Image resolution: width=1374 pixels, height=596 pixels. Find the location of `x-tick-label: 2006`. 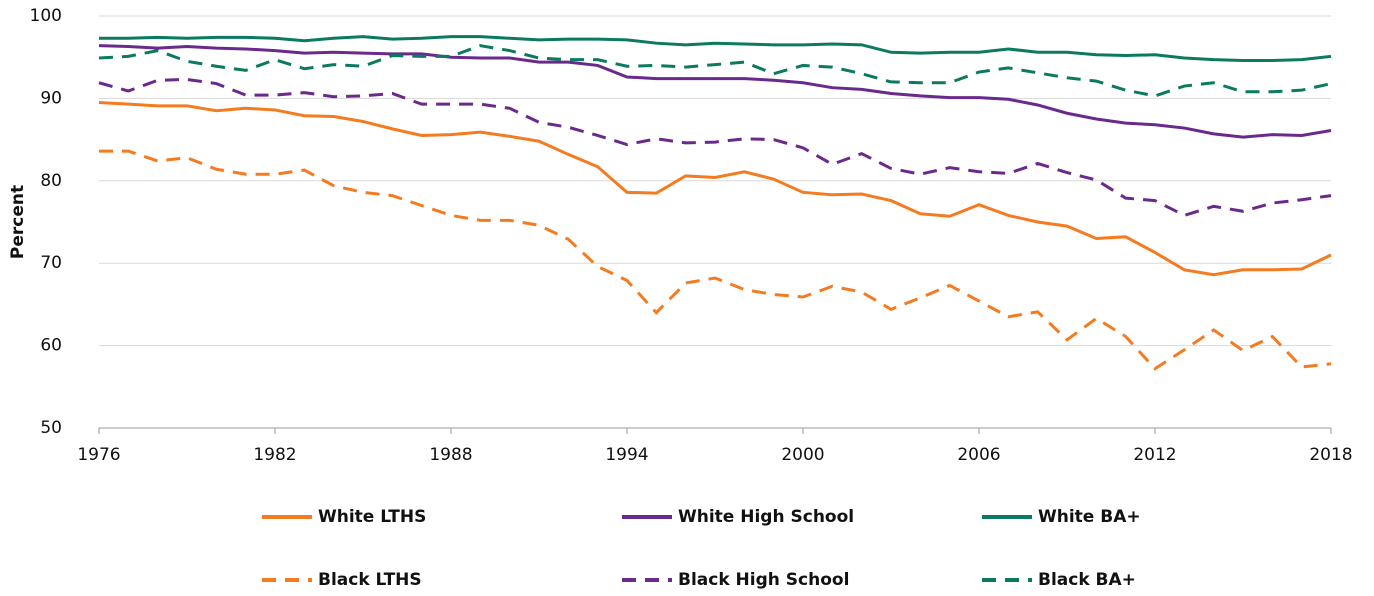

x-tick-label: 2006 is located at coordinates (978, 455).